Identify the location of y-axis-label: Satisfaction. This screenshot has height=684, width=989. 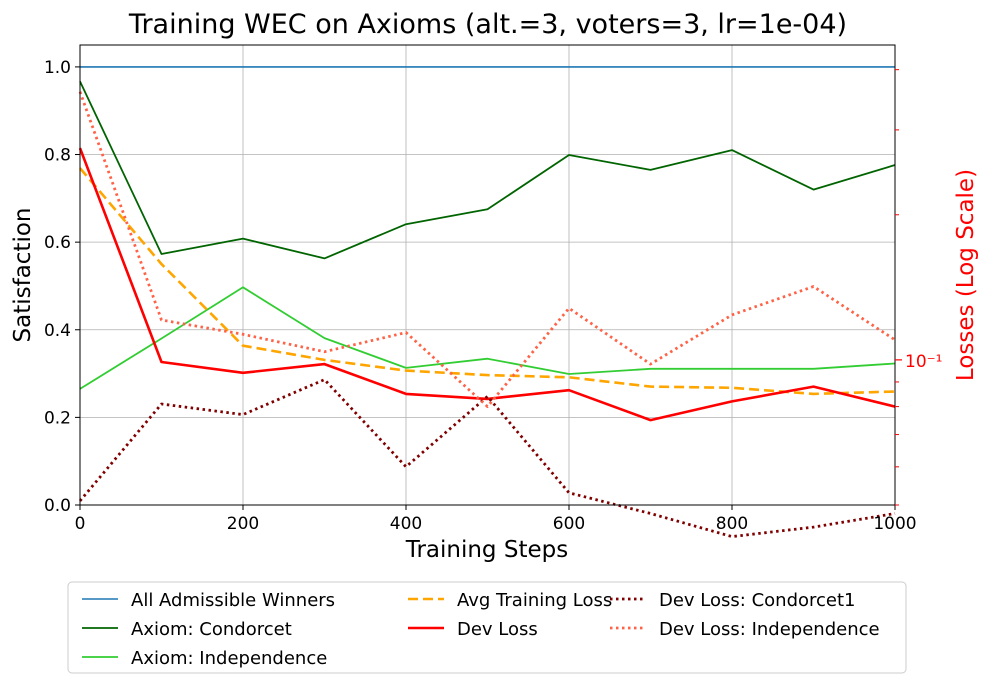
(23, 275).